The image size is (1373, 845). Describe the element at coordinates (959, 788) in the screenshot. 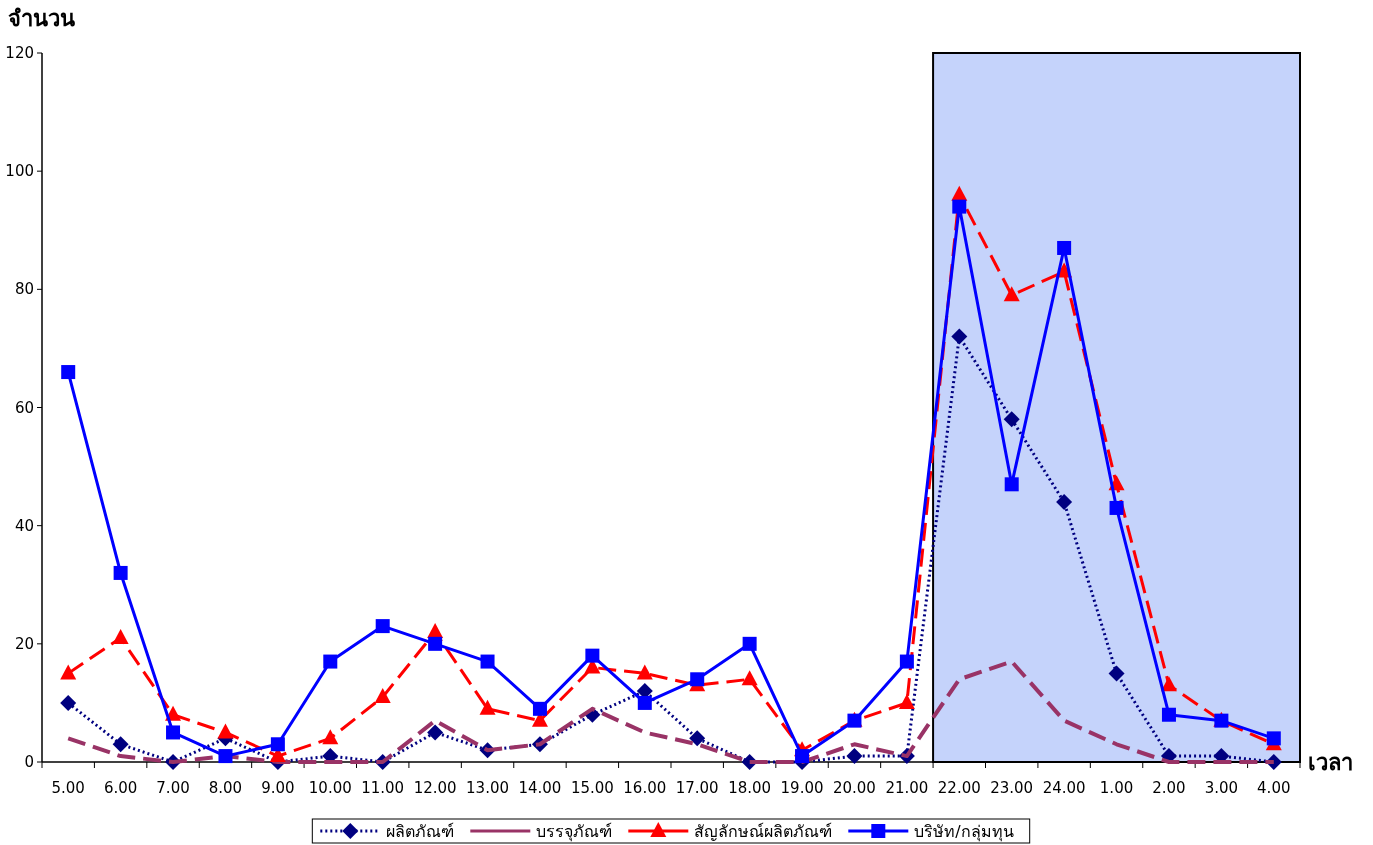

I see `x-tick-label: 22.00` at that location.